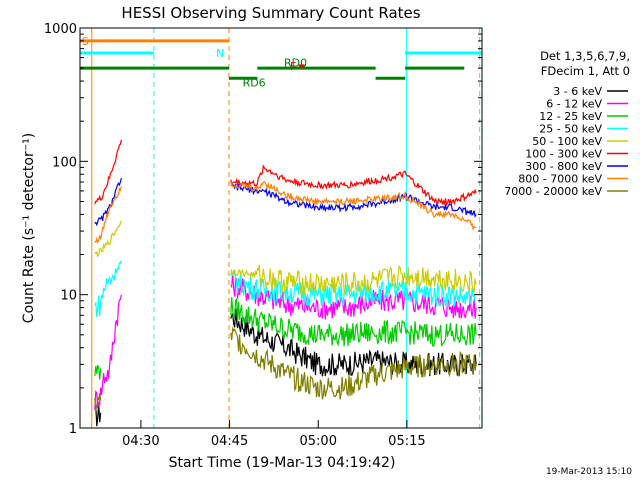 The height and width of the screenshot is (480, 640). I want to click on legend-entry-label: 12 - 25 keV, so click(570, 116).